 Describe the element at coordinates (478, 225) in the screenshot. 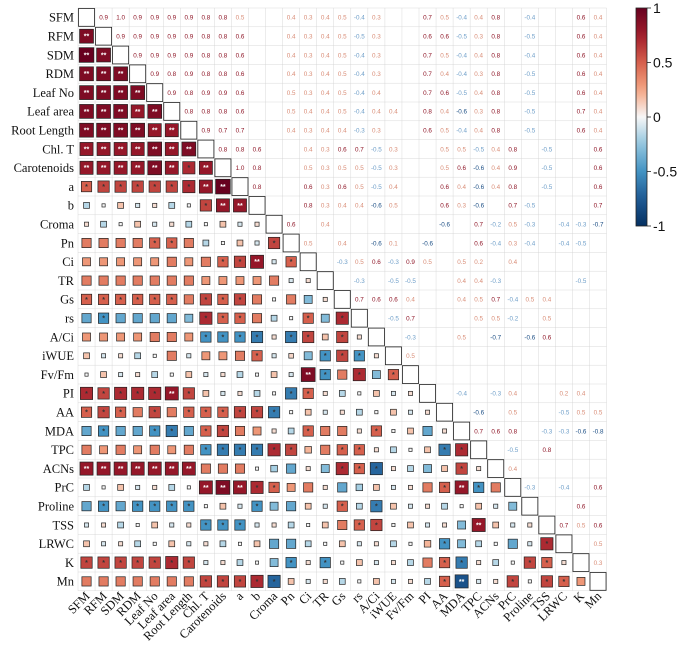

I see `coef-value: 0.7` at that location.